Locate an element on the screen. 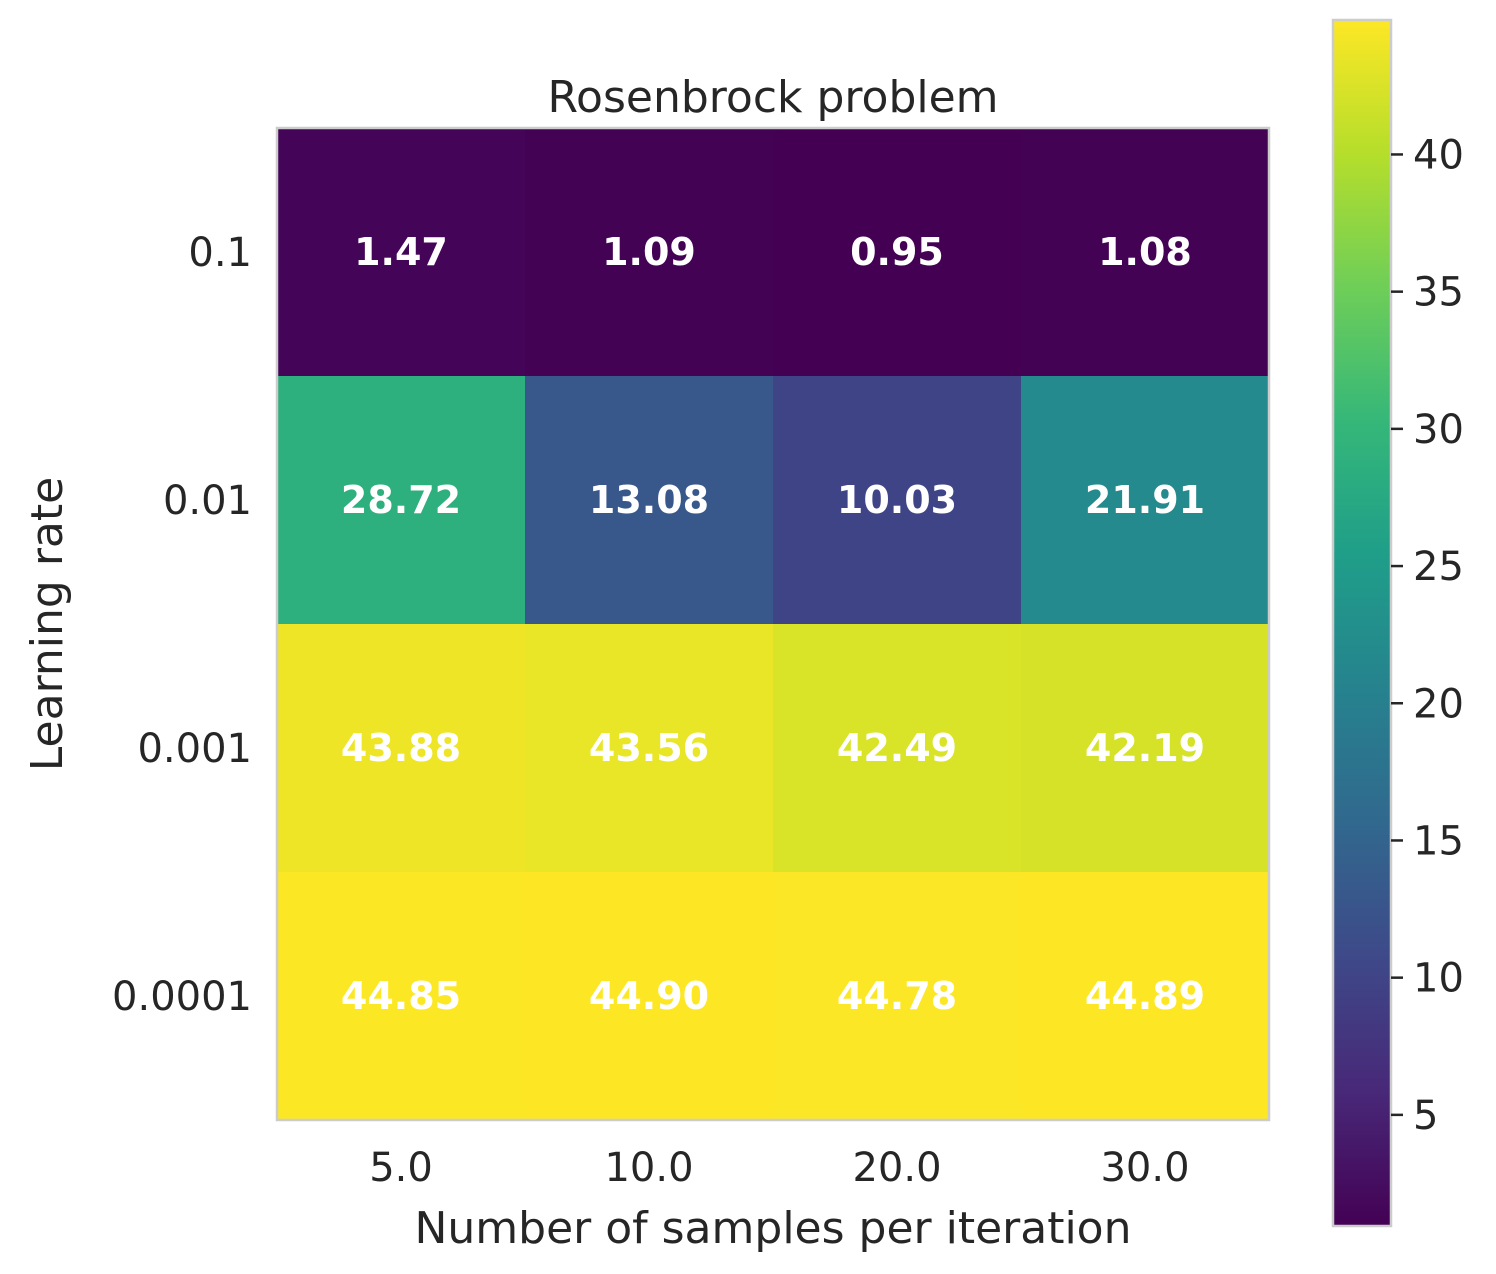 Image resolution: width=1496 pixels, height=1274 pixels. cell-value-label: 28.72 is located at coordinates (401, 500).